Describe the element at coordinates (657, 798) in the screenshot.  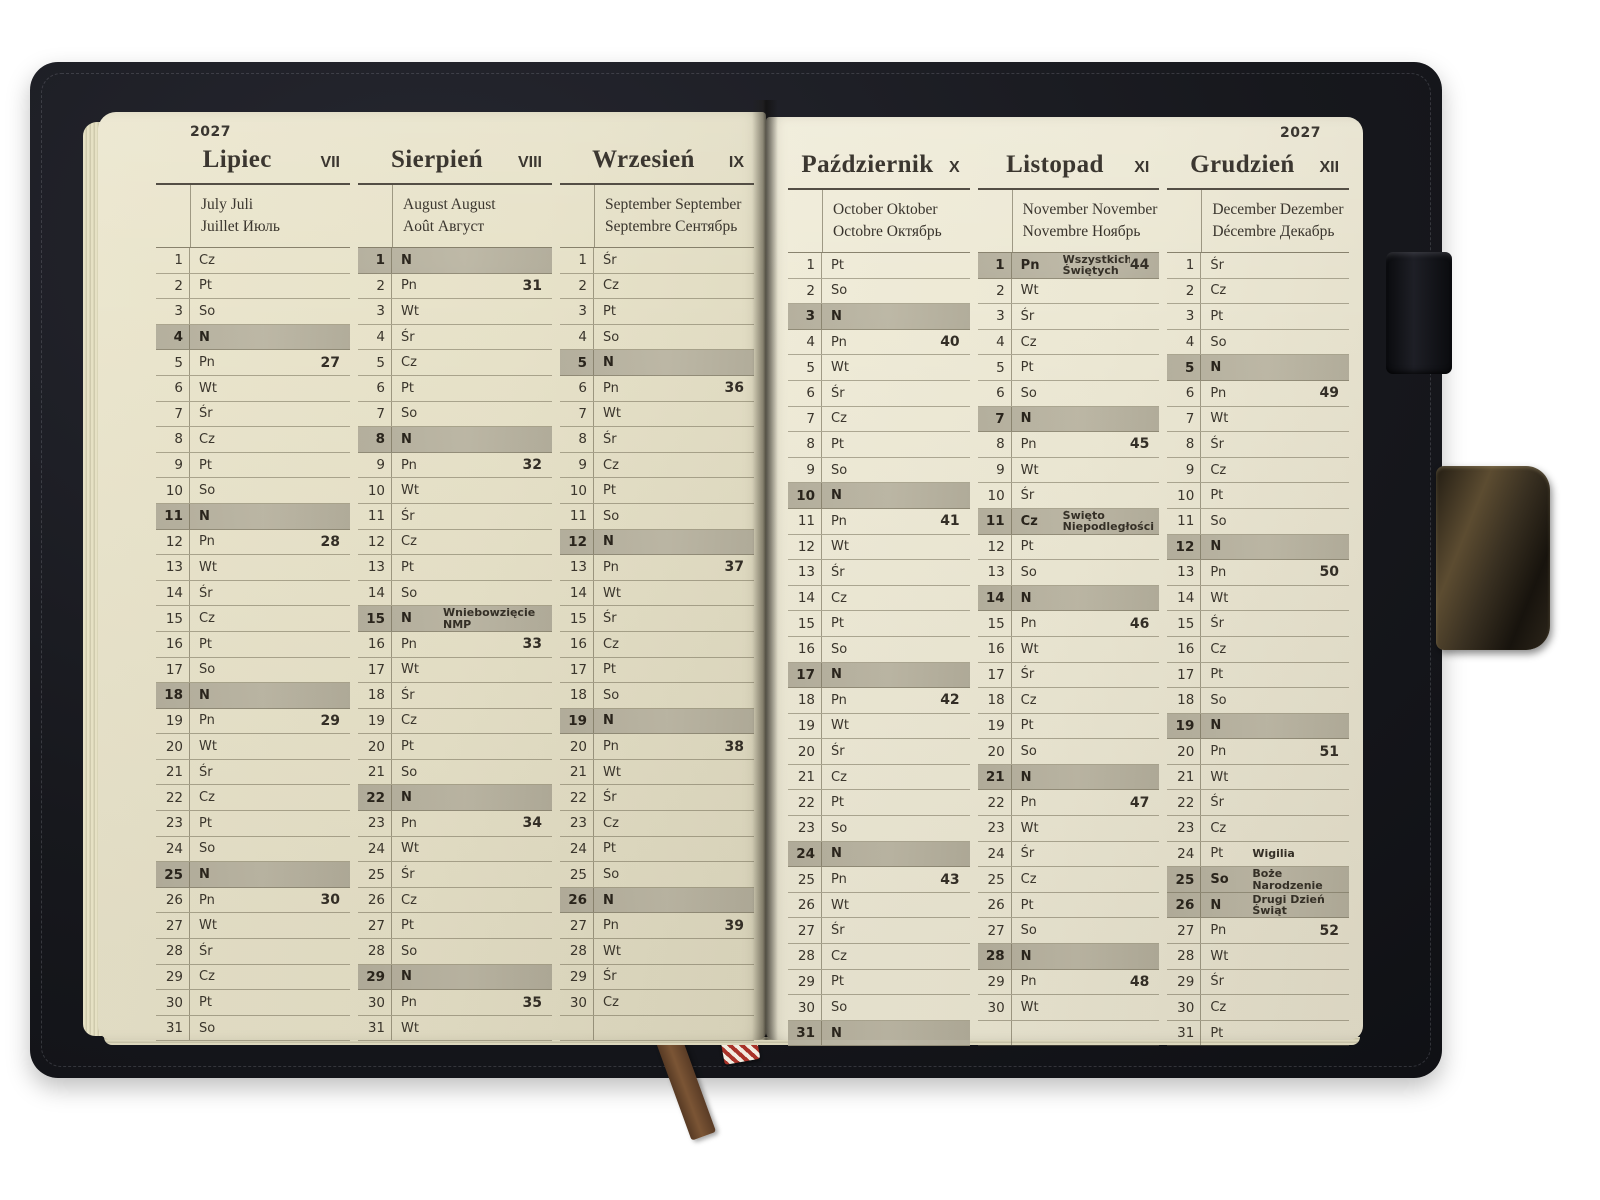
I see `day-row: 22 Śr` at that location.